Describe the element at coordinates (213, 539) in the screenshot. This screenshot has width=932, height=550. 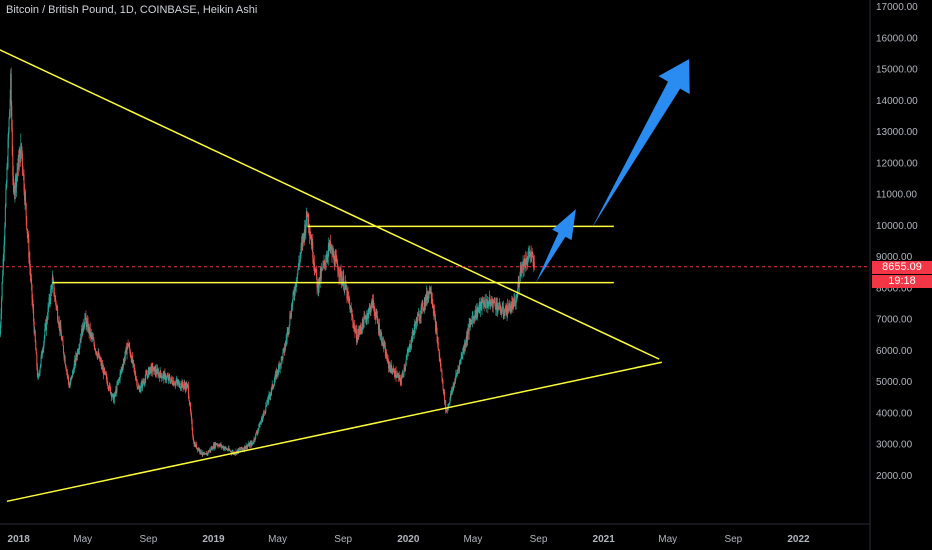
I see `x-tick-label: 2019` at that location.